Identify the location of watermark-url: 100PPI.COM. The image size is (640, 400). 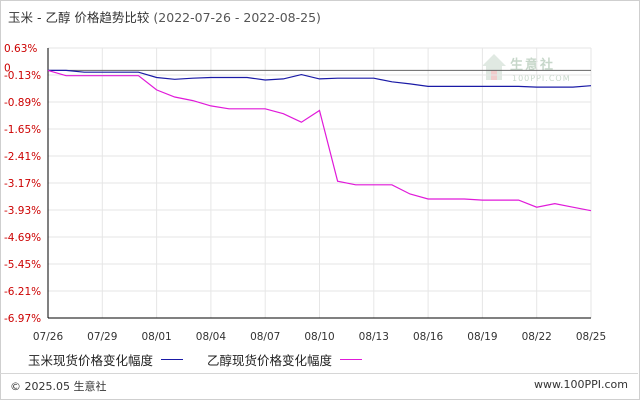
(541, 78).